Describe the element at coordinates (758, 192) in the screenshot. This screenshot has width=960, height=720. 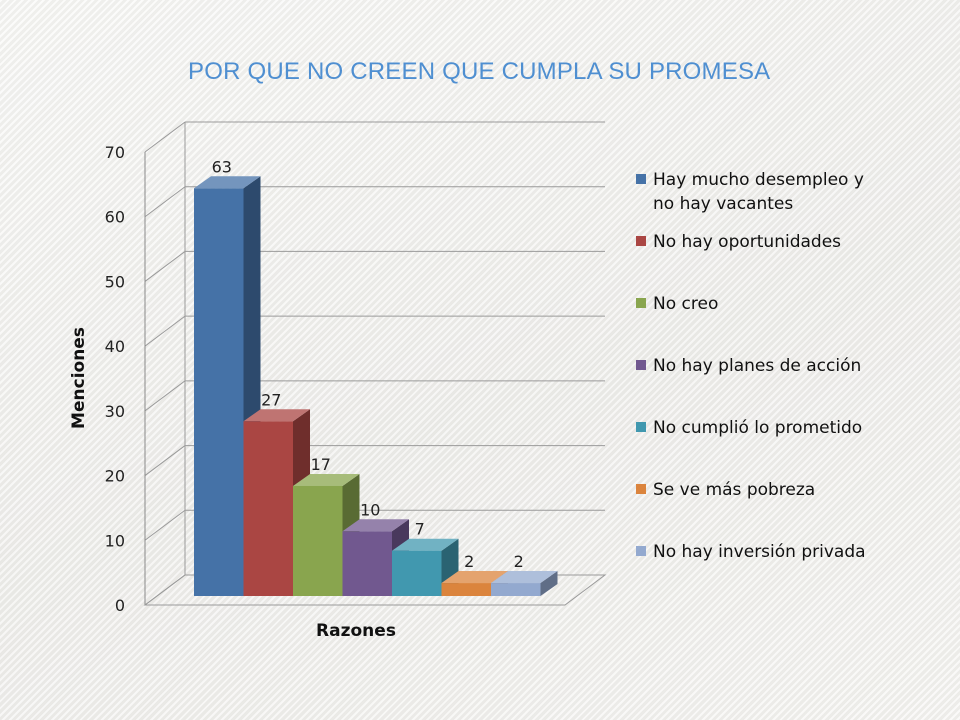
I see `legend-label: Hay mucho desempleo y no hay vacantes` at that location.